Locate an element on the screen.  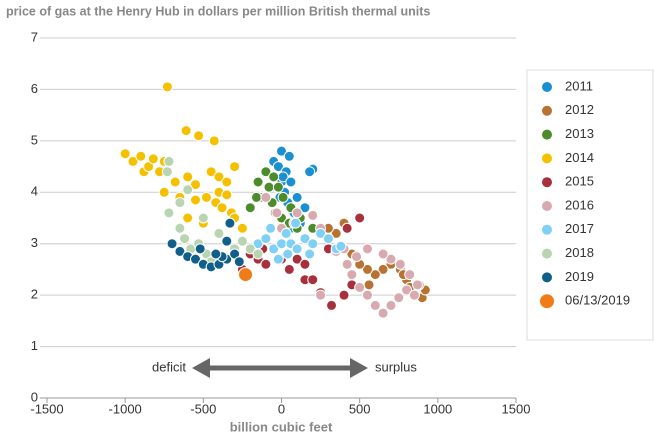
x-tick-label: -500 is located at coordinates (203, 408).